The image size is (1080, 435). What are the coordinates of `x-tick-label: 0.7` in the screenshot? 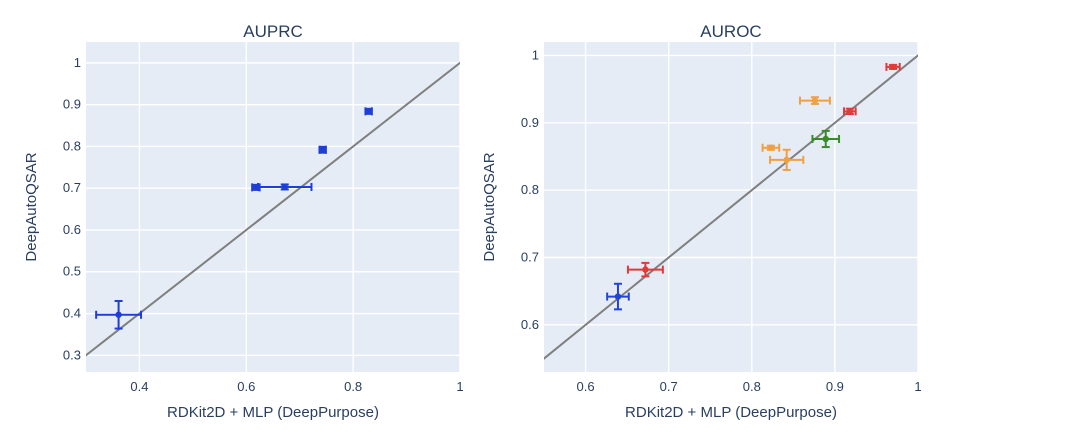 It's located at (669, 386).